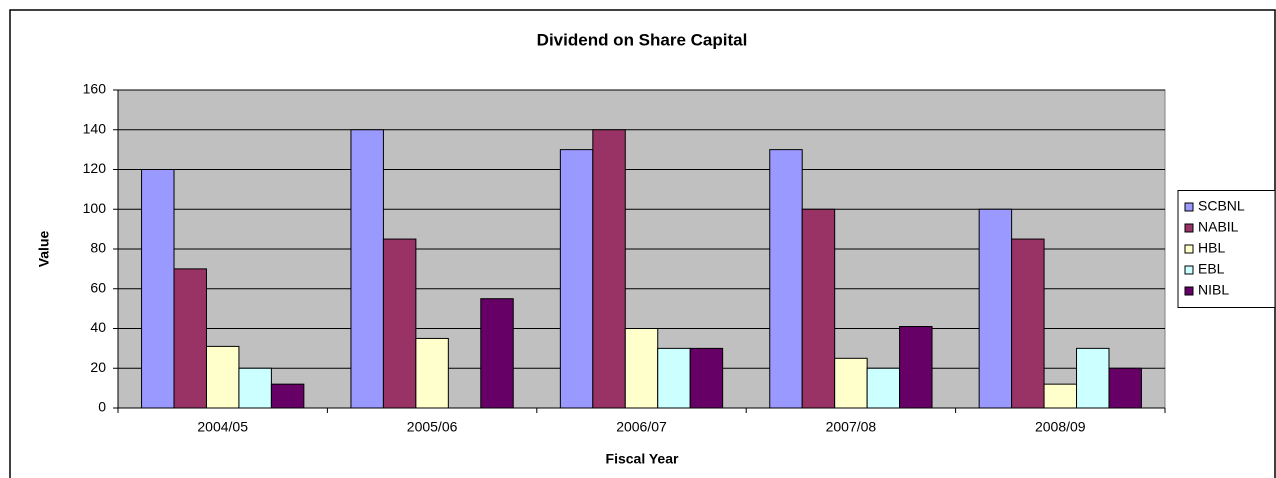  I want to click on y-axis-title: Value, so click(44, 249).